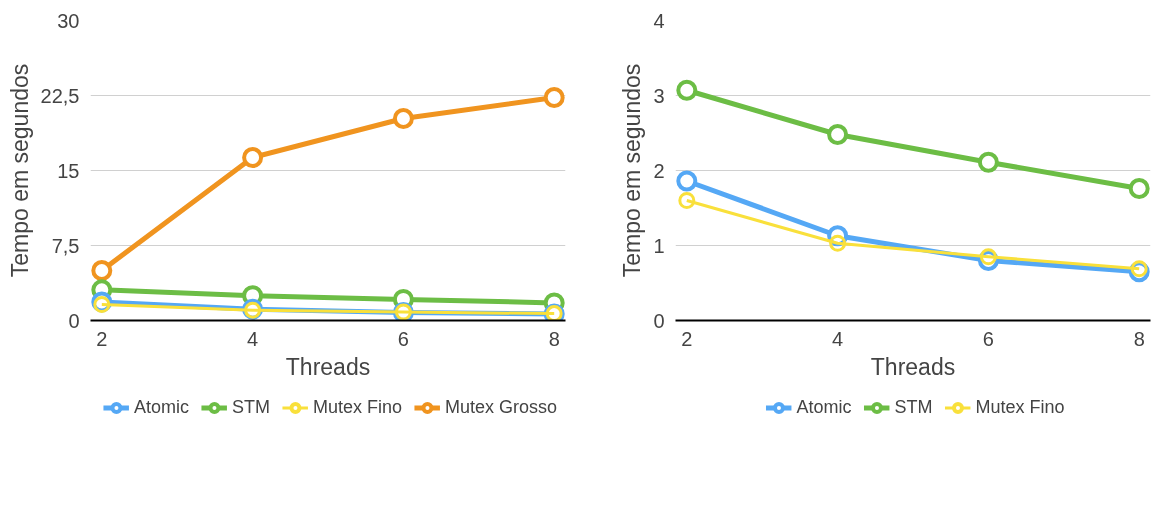 The width and height of the screenshot is (1175, 516). Describe the element at coordinates (659, 170) in the screenshot. I see `y-tick-label: 2` at that location.